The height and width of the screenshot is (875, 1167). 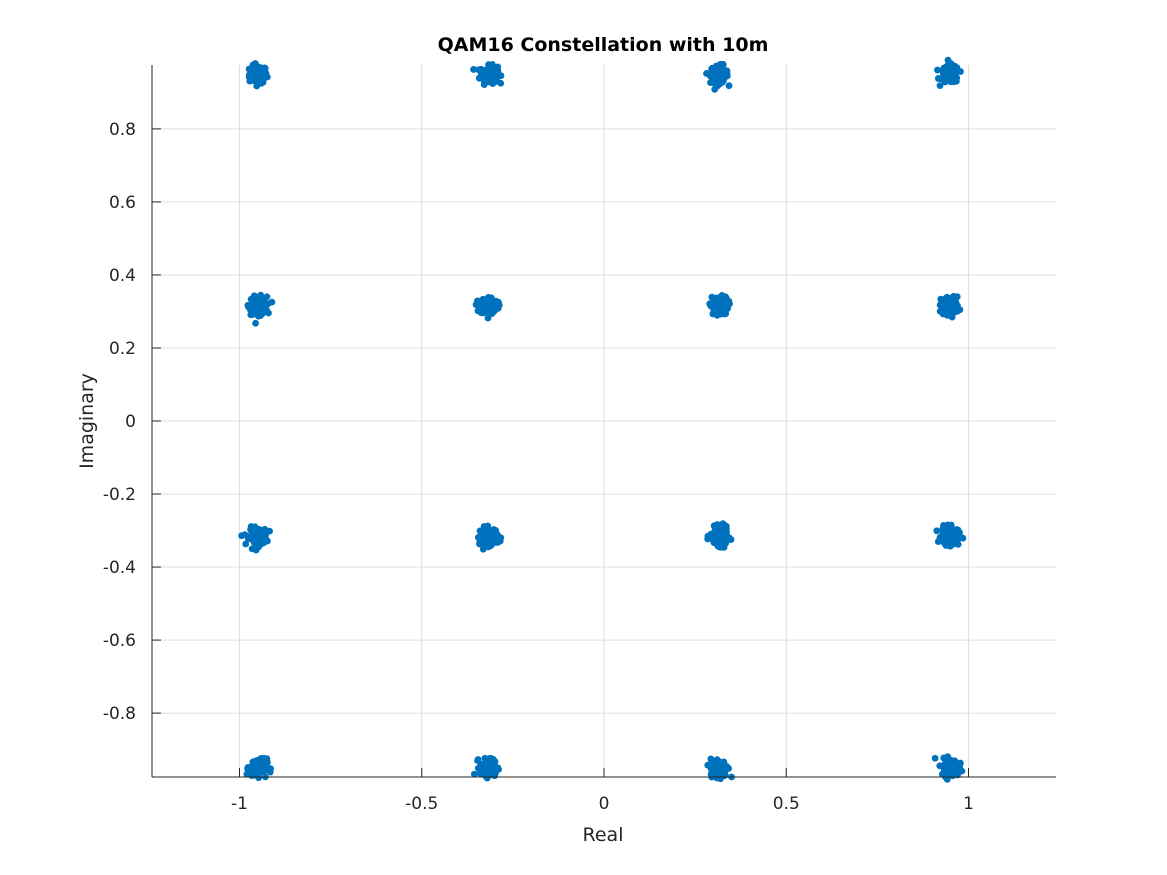 What do you see at coordinates (603, 835) in the screenshot?
I see `x-axis-label: Real` at bounding box center [603, 835].